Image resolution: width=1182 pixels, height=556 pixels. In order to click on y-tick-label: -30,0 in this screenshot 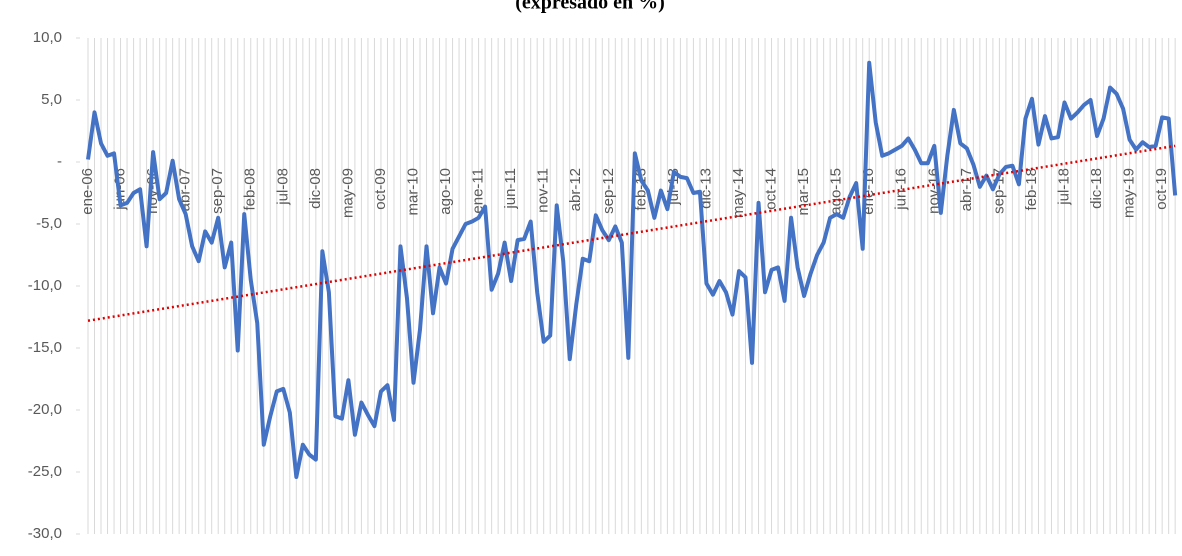, I will do `click(45, 533)`.